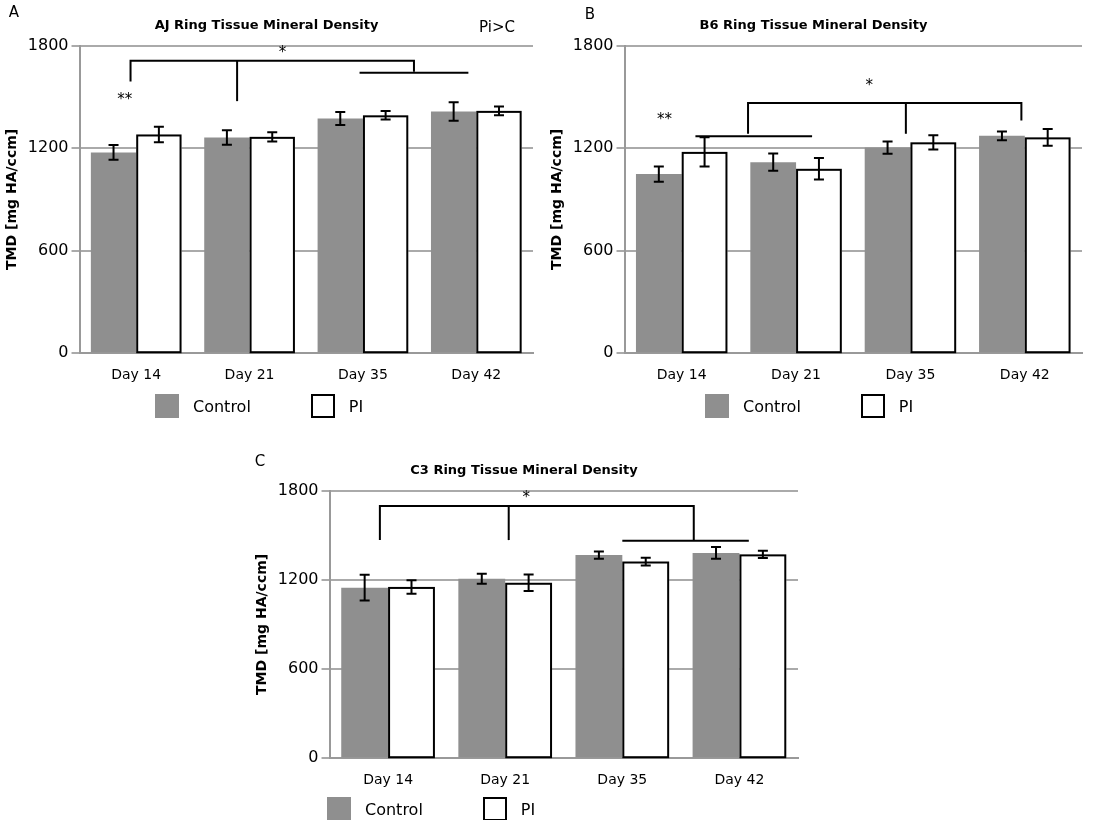  Describe the element at coordinates (813, 25) in the screenshot. I see `chart-title: B6 Ring Tissue Mineral Density` at that location.